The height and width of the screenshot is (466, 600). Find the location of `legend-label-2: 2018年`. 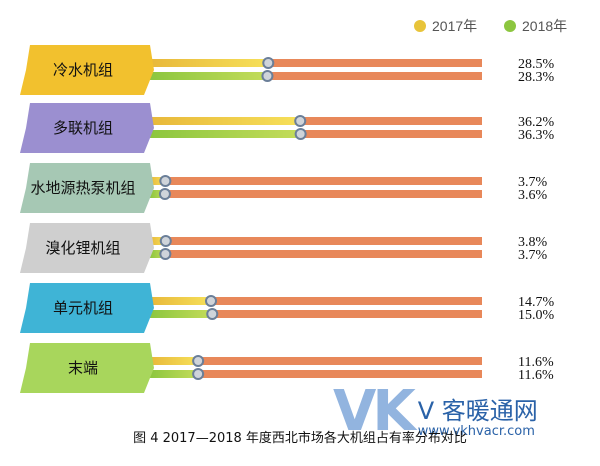

legend-label-2: 2018年 is located at coordinates (544, 26).